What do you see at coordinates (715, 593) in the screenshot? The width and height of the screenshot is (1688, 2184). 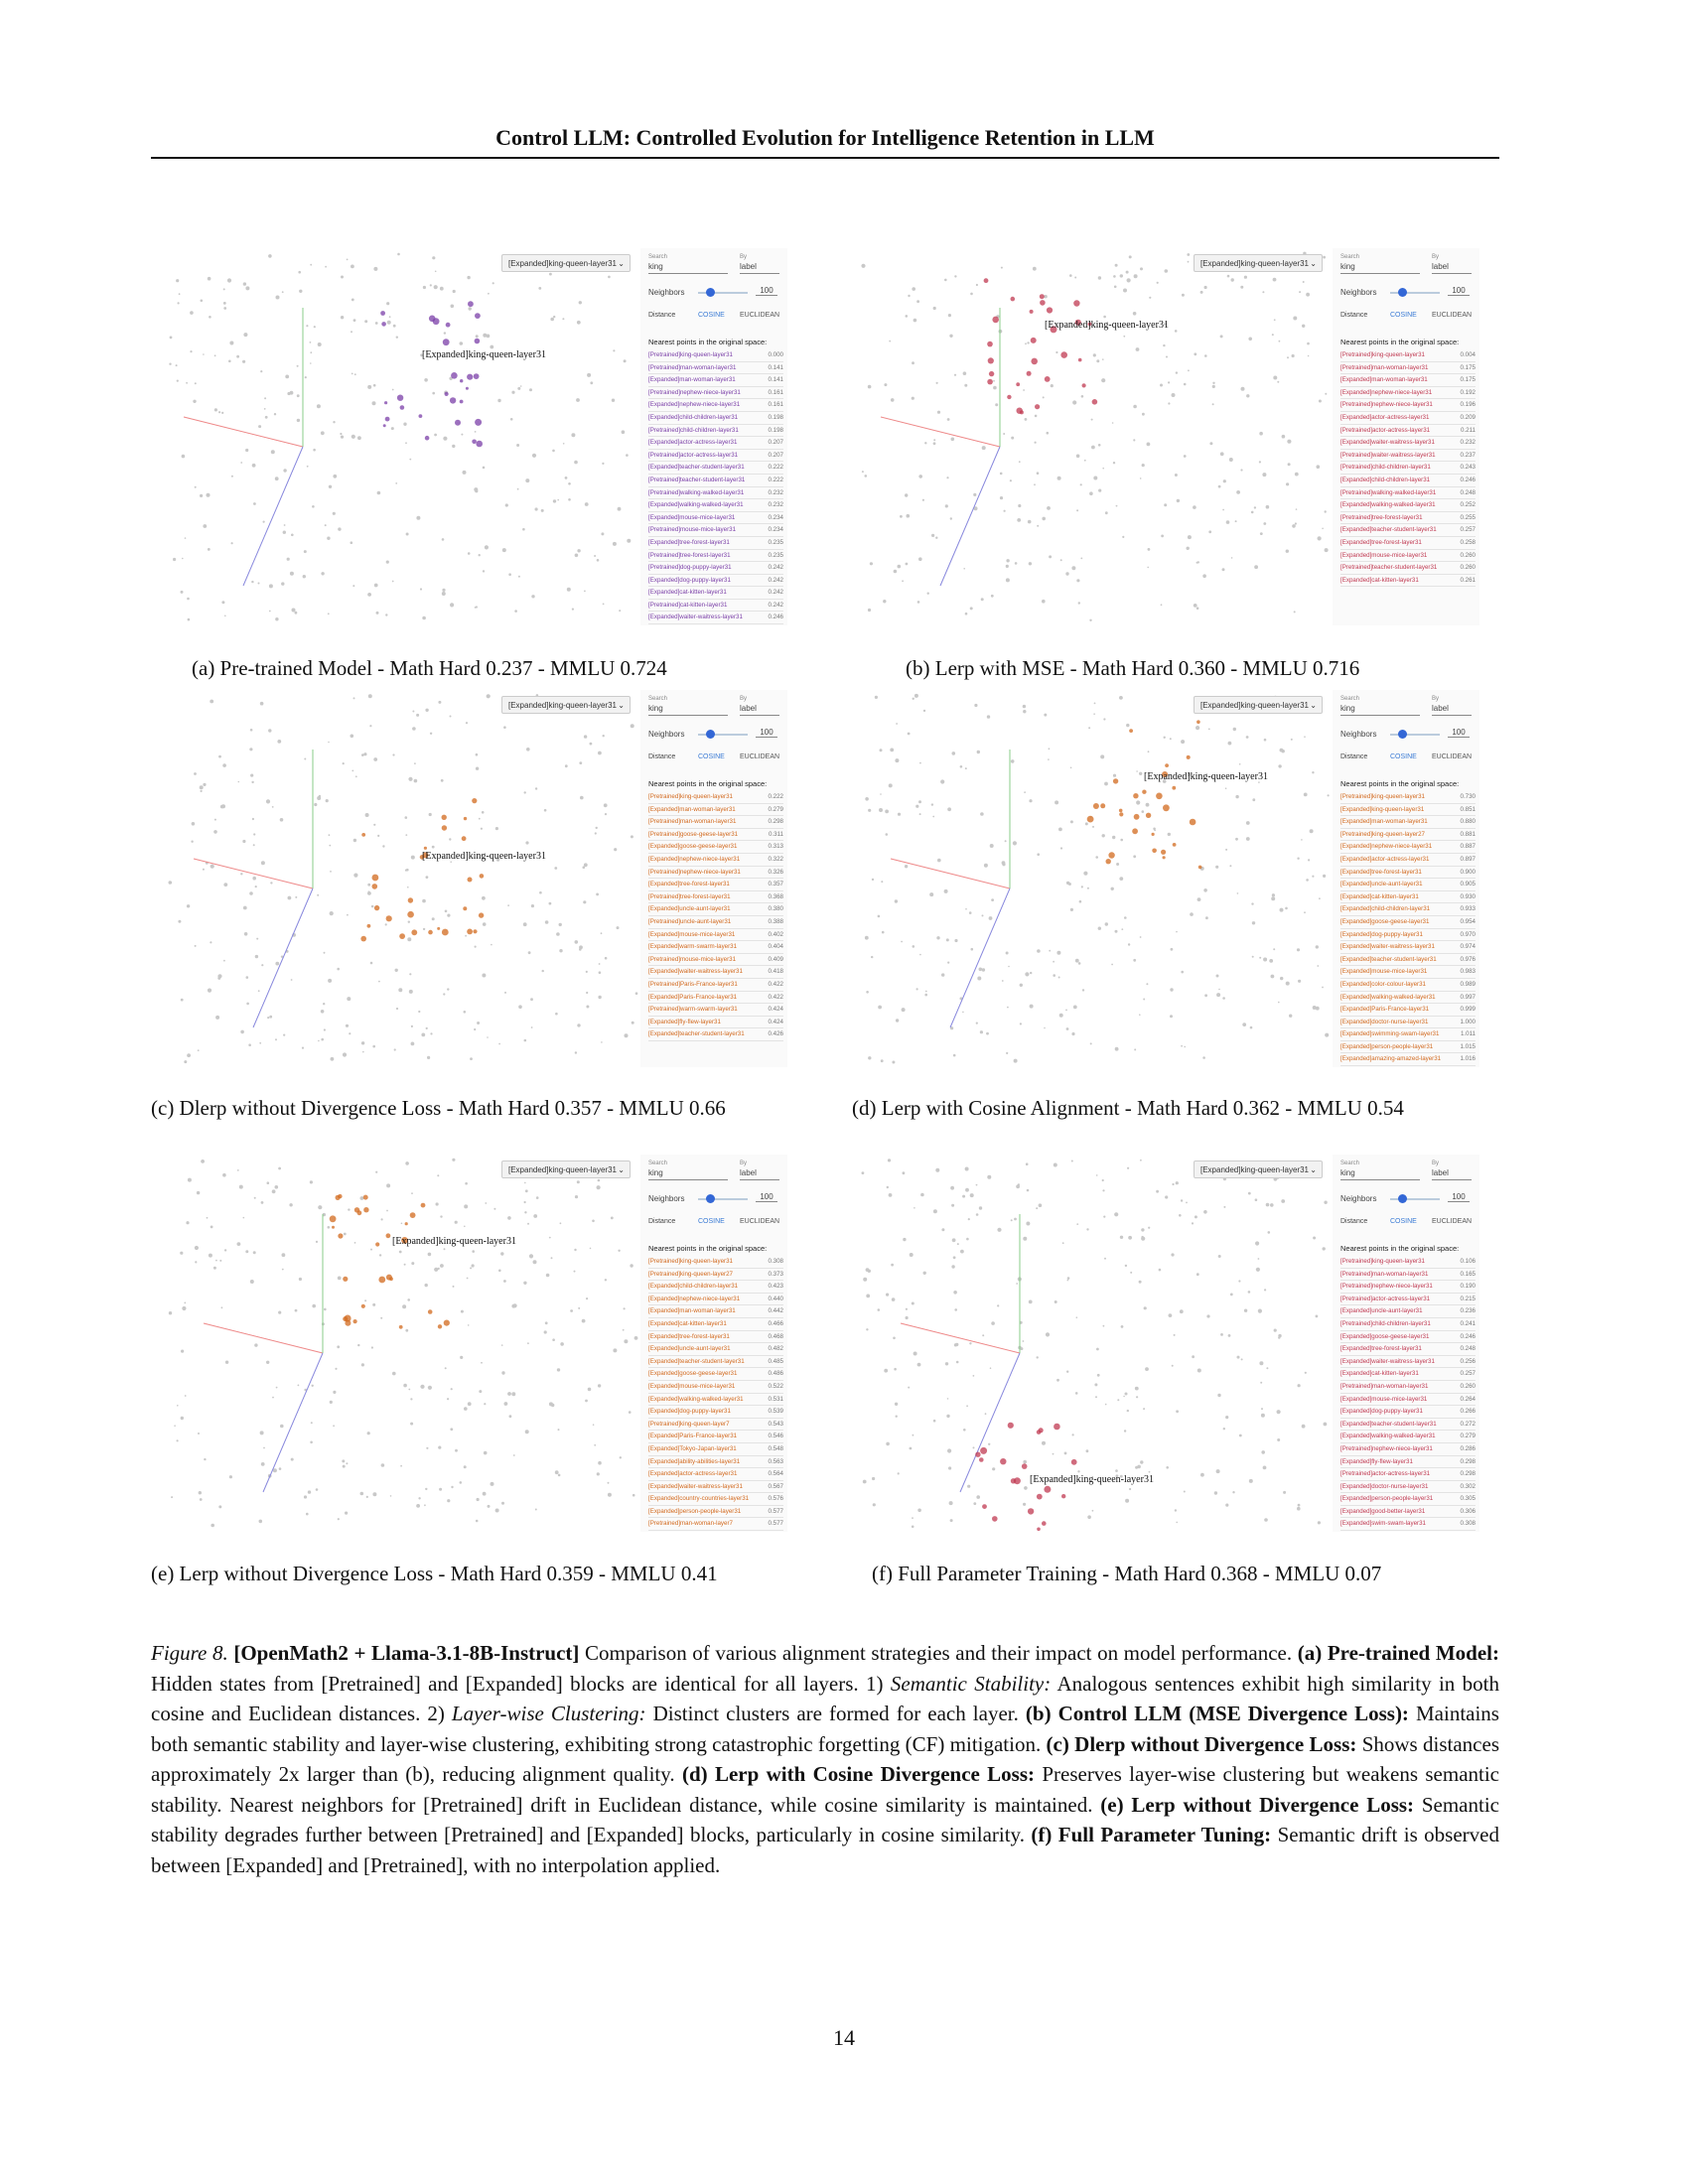 I see `neighbor-row: [Expanded]cat-kitten-layer31 0.242` at bounding box center [715, 593].